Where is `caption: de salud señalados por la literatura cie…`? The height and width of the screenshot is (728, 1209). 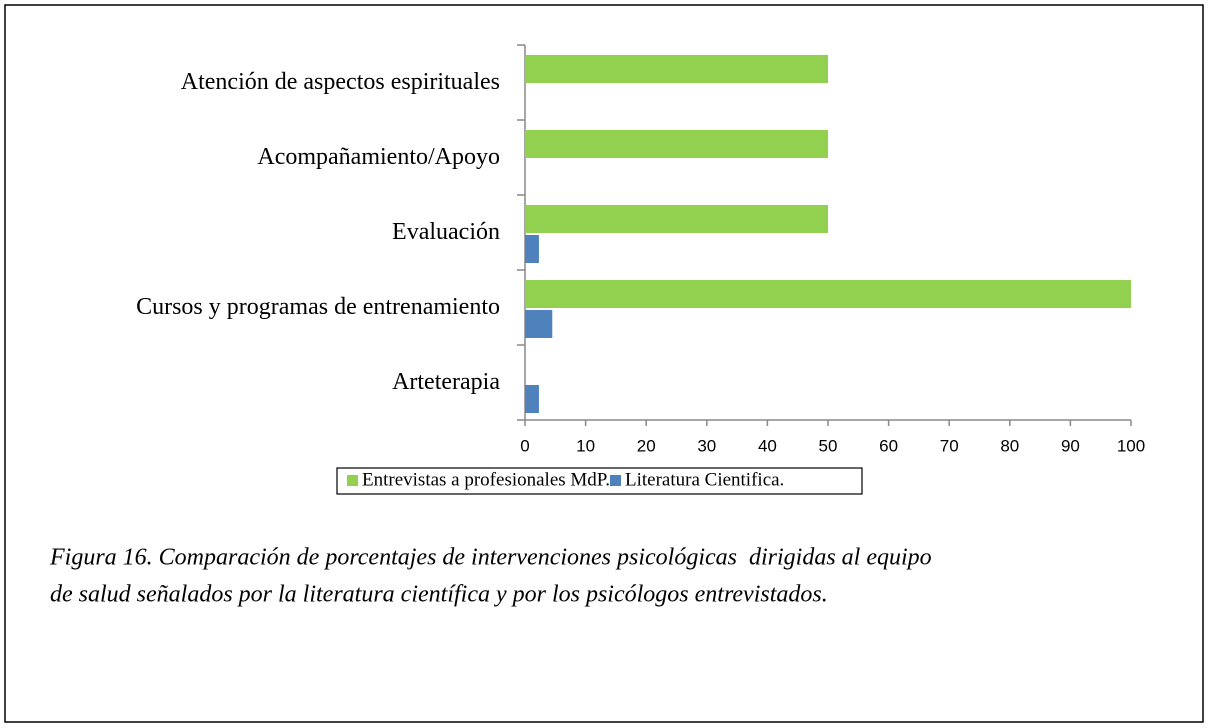 caption: de salud señalados por la literatura cie… is located at coordinates (439, 595).